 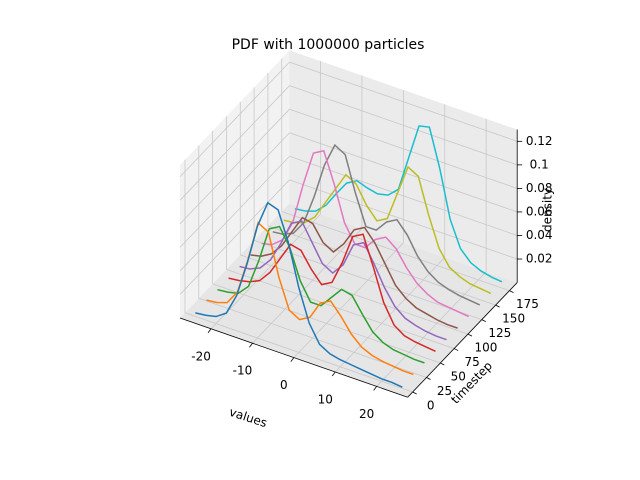 What do you see at coordinates (499, 333) in the screenshot?
I see `y-tick-label: 125` at bounding box center [499, 333].